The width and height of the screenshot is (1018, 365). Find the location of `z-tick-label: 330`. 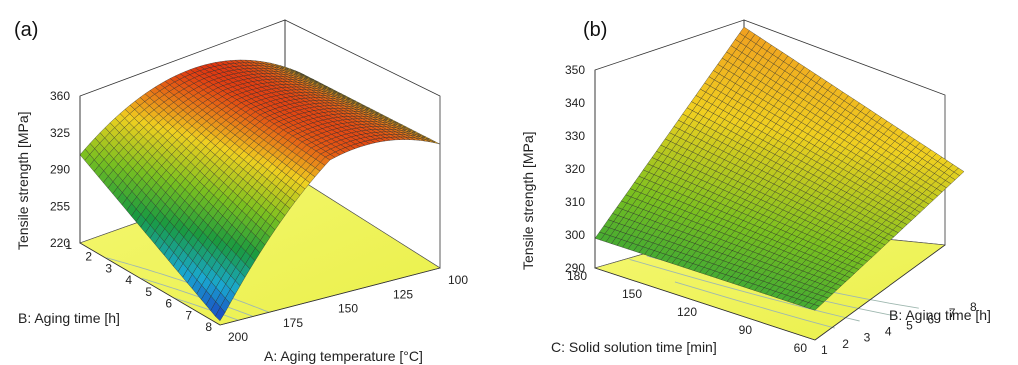

z-tick-label: 330 is located at coordinates (575, 136).